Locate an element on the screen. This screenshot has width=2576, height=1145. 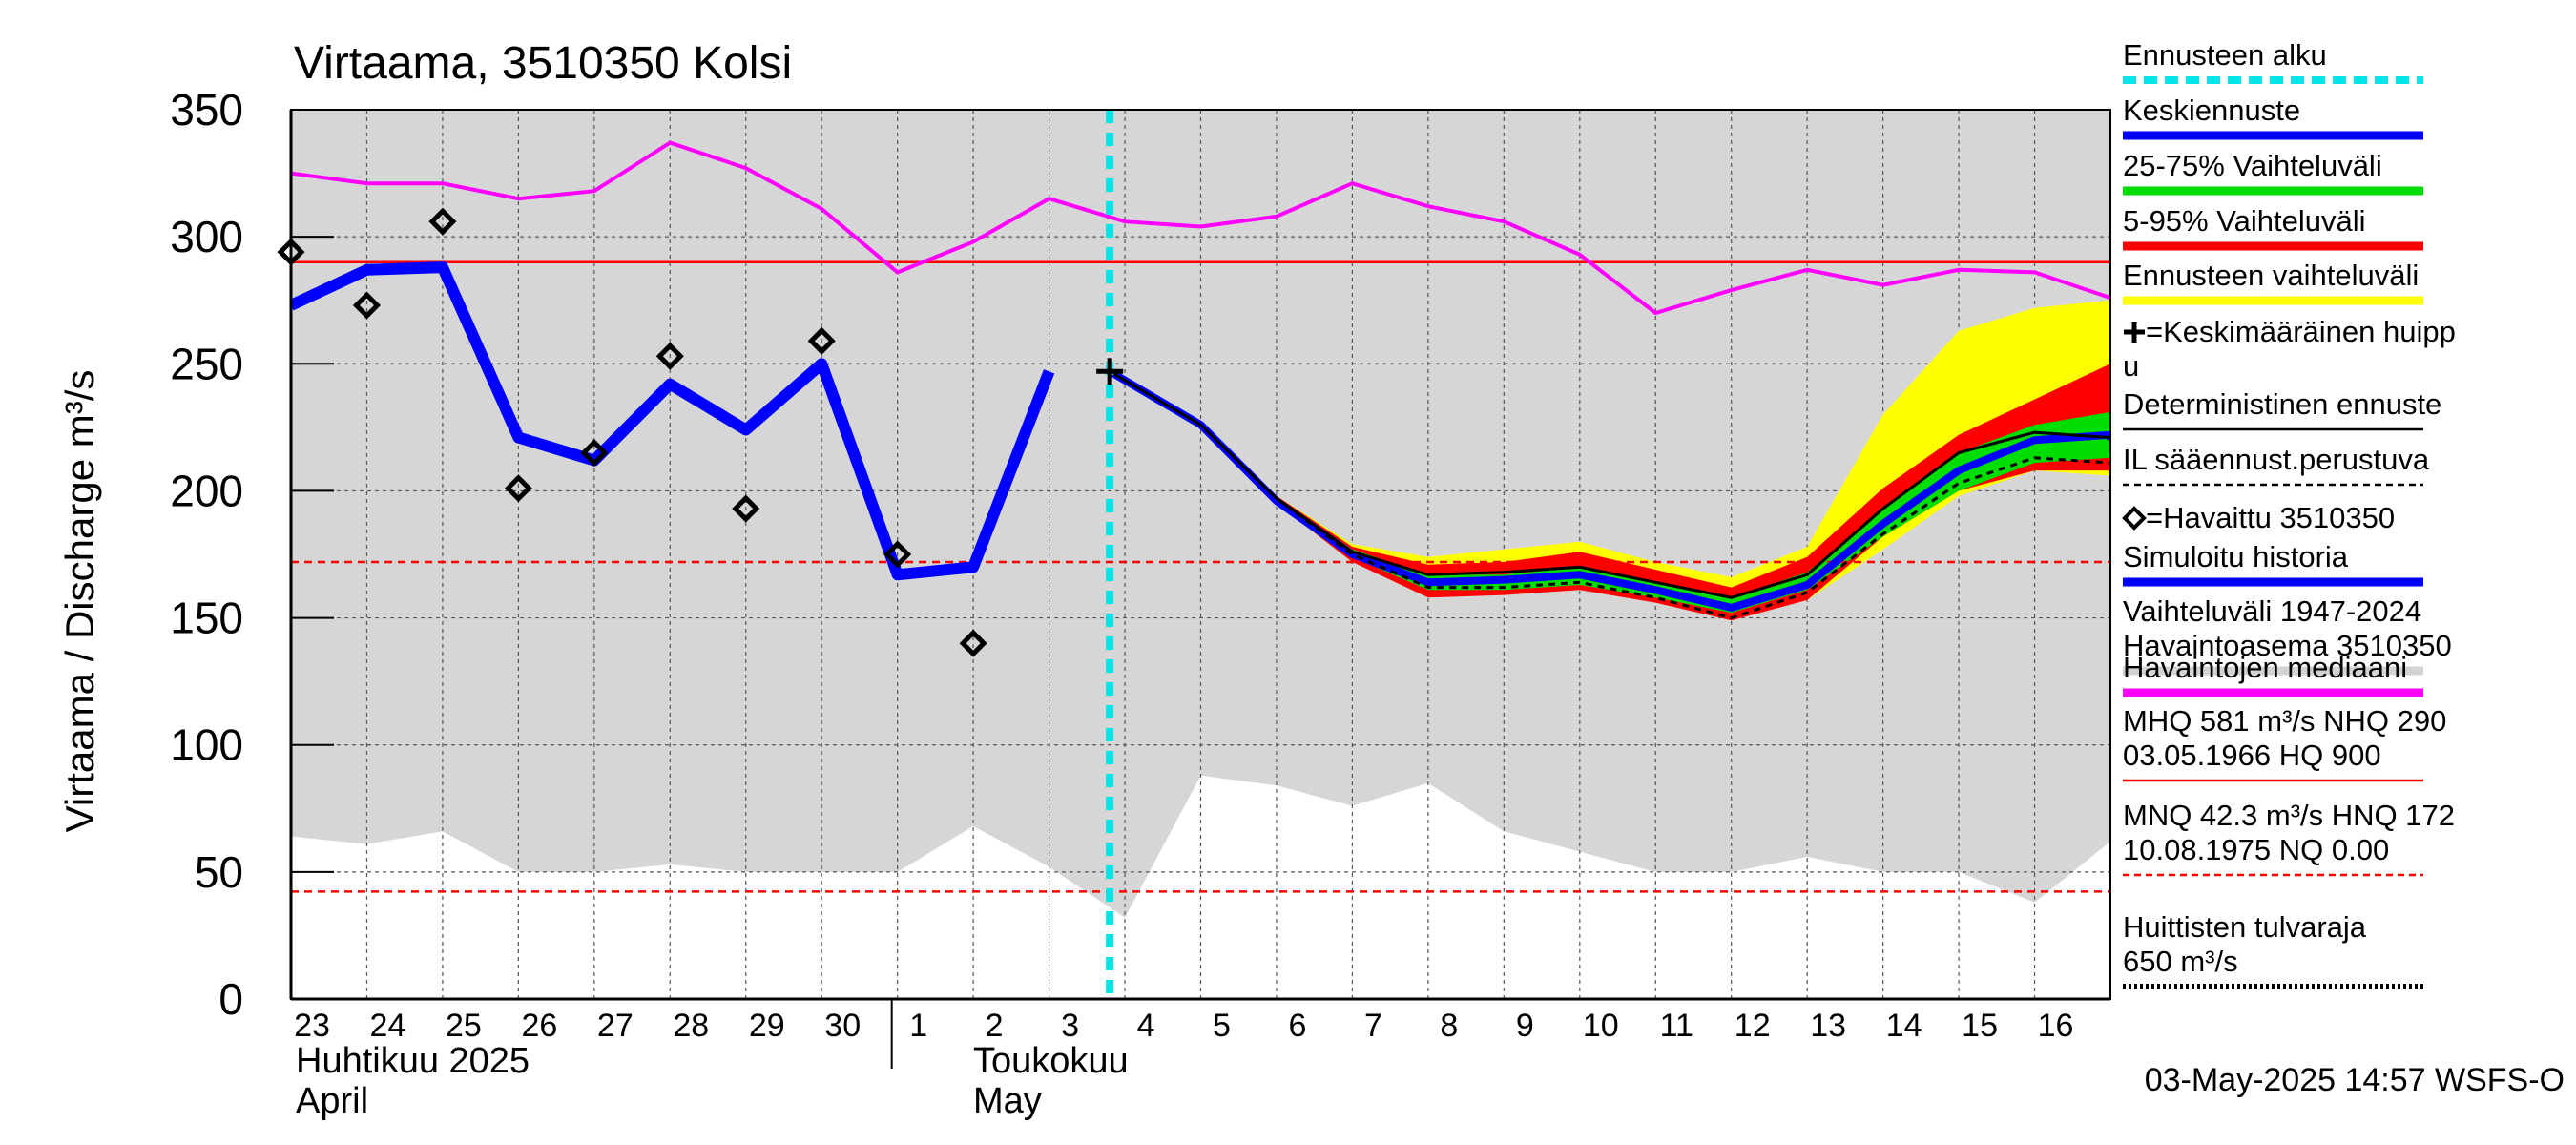
mean-peak-marker is located at coordinates (1110, 371).